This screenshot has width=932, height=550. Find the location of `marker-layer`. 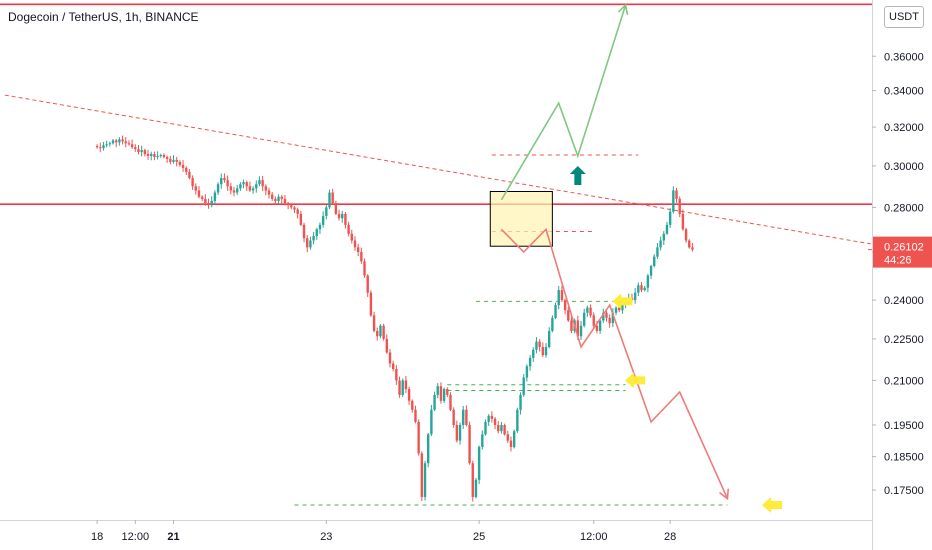

marker-layer is located at coordinates (676, 340).